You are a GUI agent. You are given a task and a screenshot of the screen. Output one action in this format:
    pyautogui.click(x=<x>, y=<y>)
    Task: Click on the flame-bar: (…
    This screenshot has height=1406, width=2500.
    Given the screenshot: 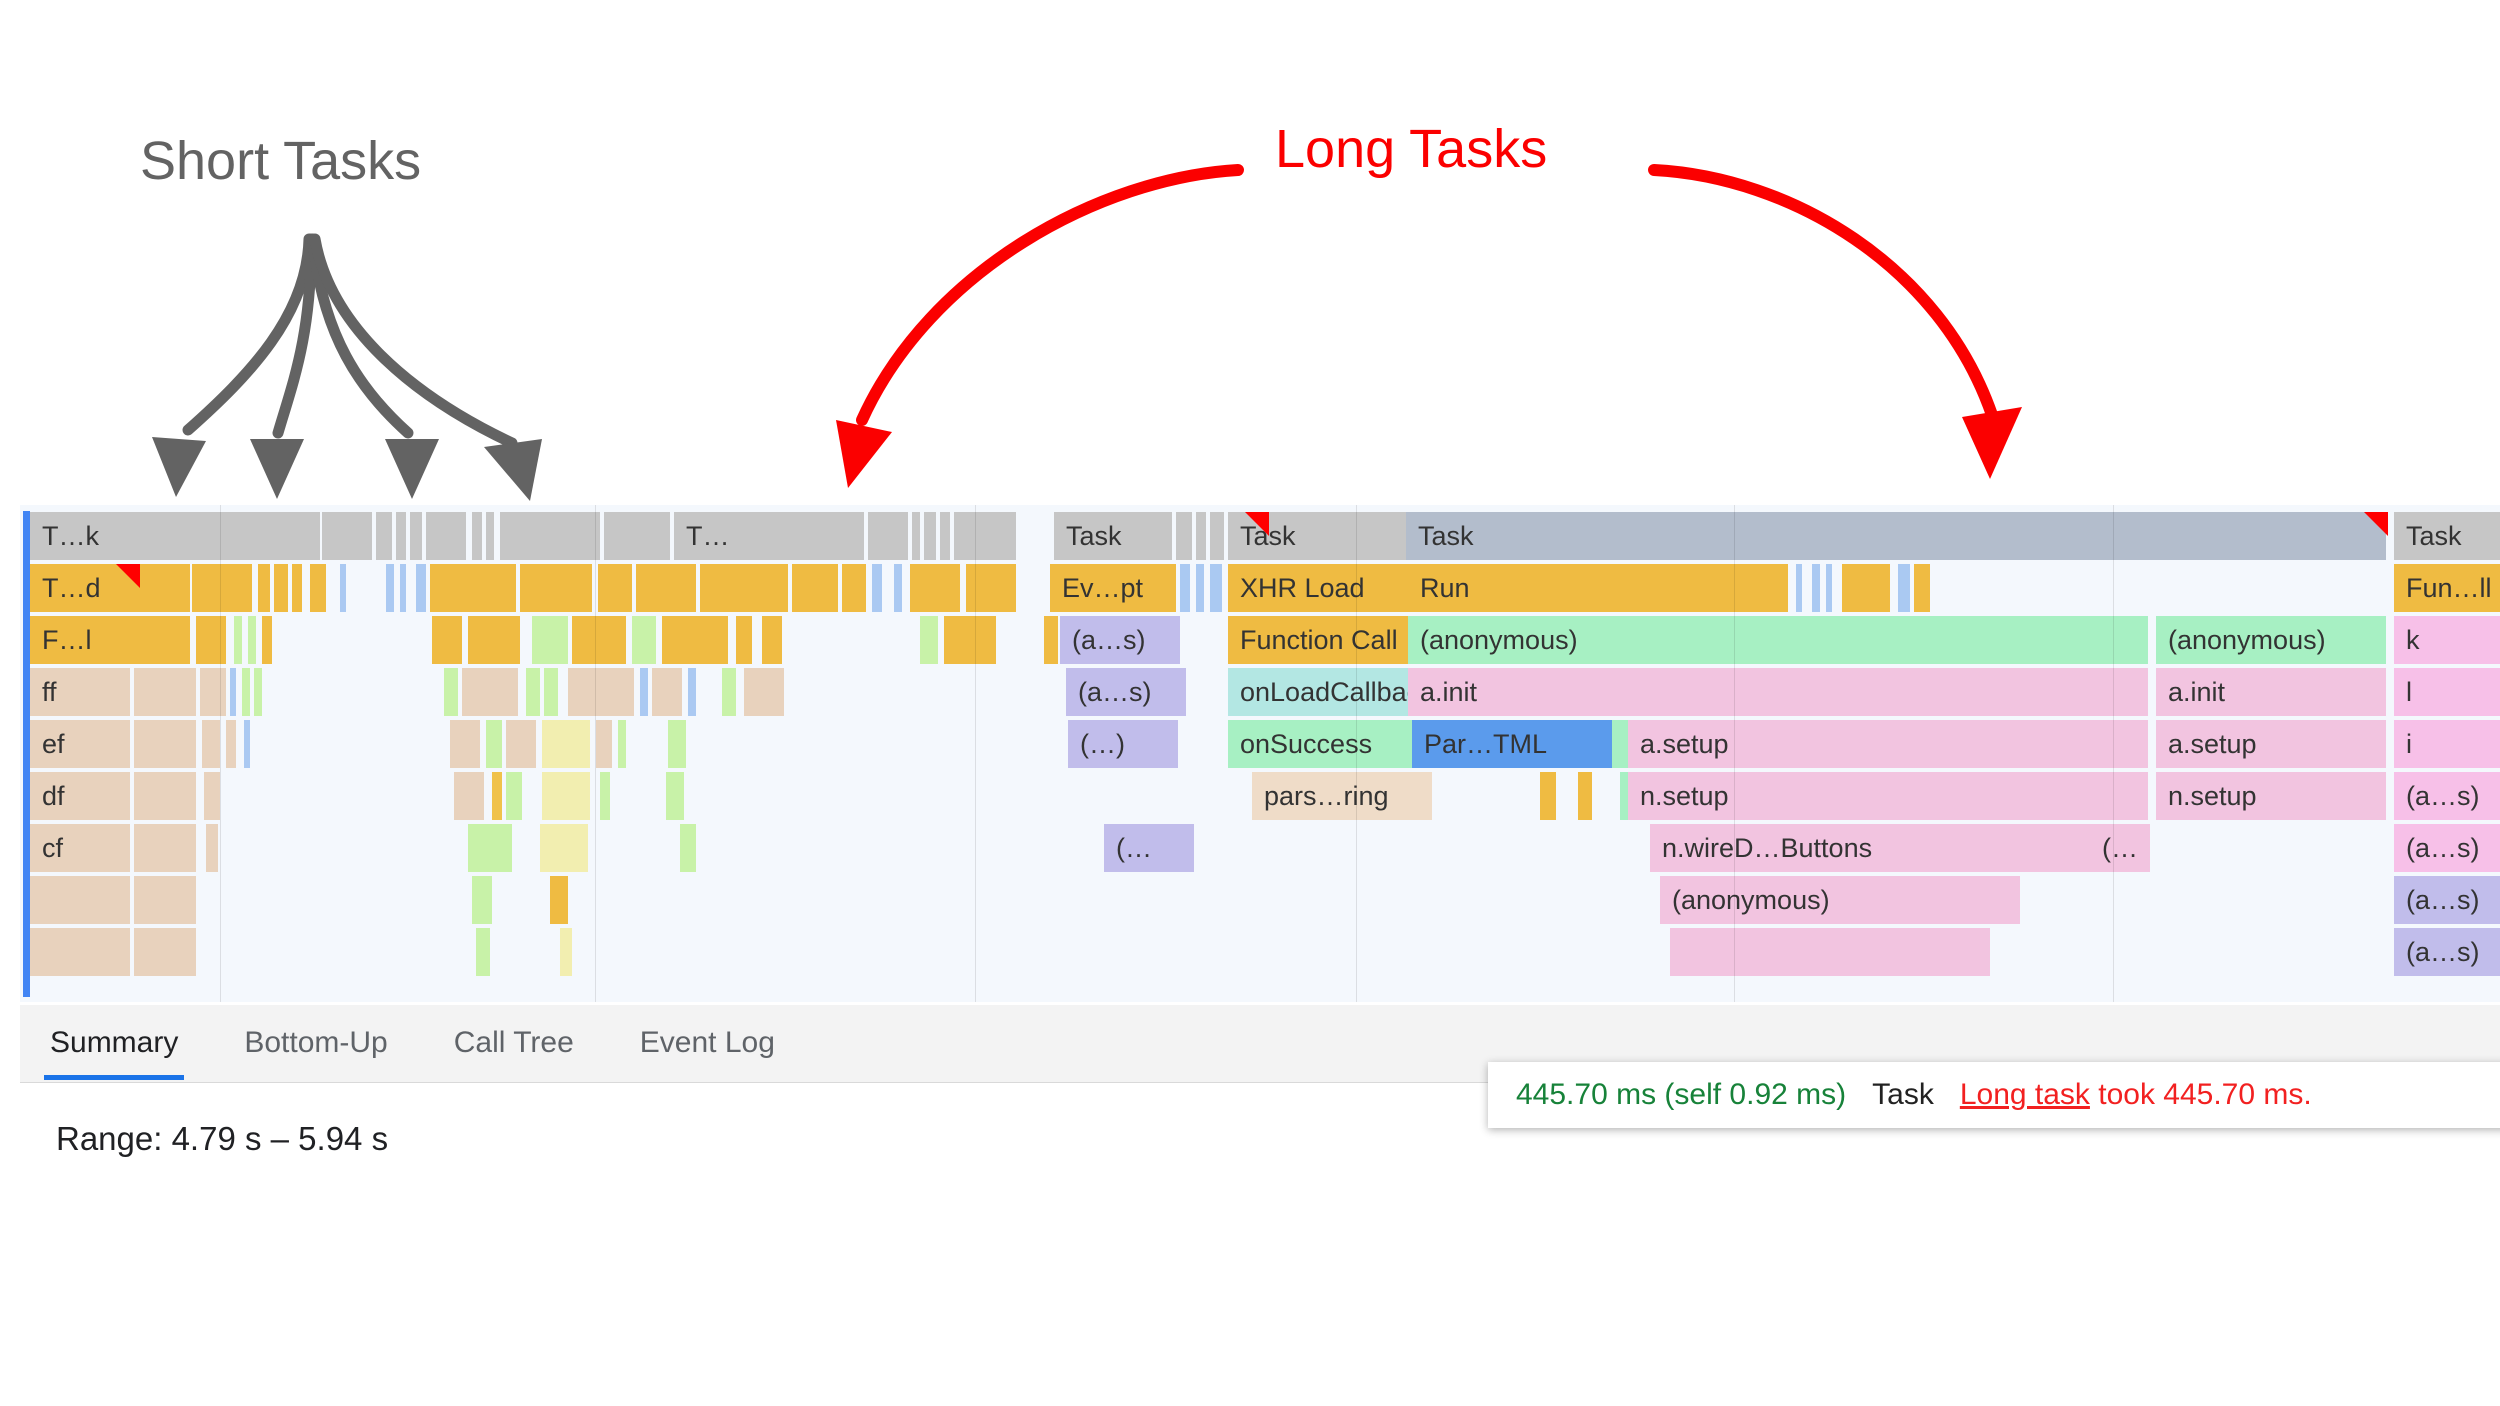 What is the action you would take?
    pyautogui.click(x=2120, y=848)
    